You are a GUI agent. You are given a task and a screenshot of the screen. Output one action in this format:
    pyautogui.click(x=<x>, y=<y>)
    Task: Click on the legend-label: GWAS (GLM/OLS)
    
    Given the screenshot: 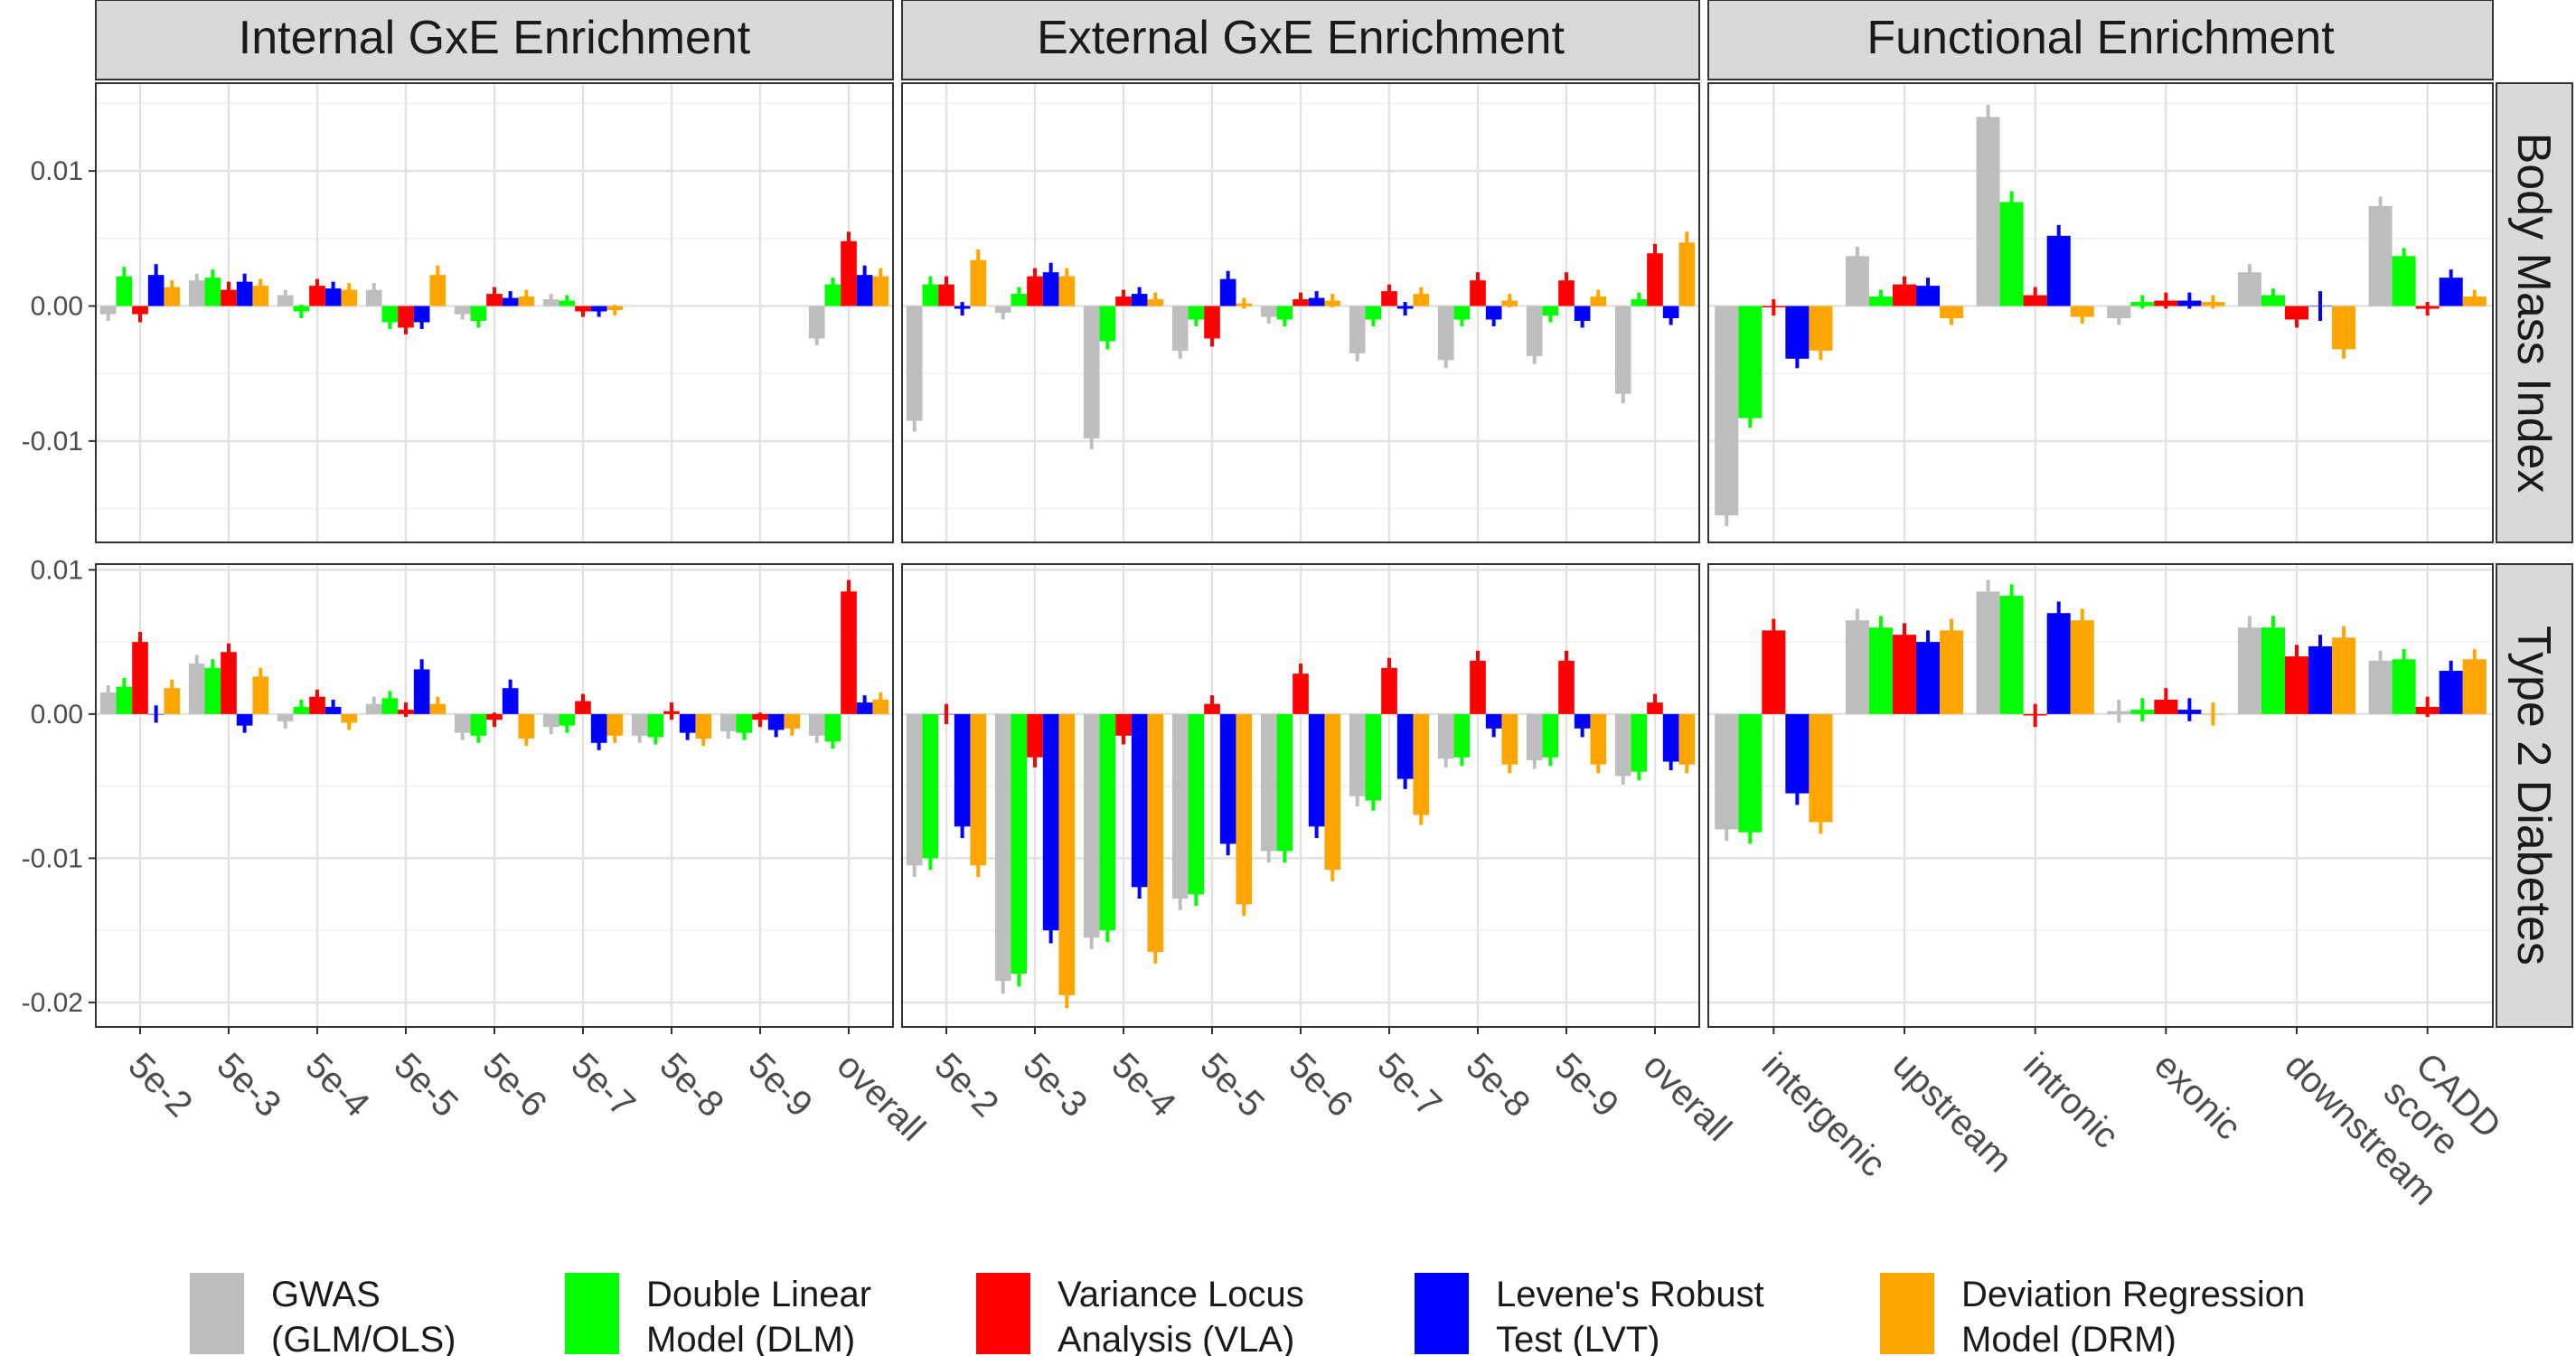 What is the action you would take?
    pyautogui.click(x=364, y=1315)
    